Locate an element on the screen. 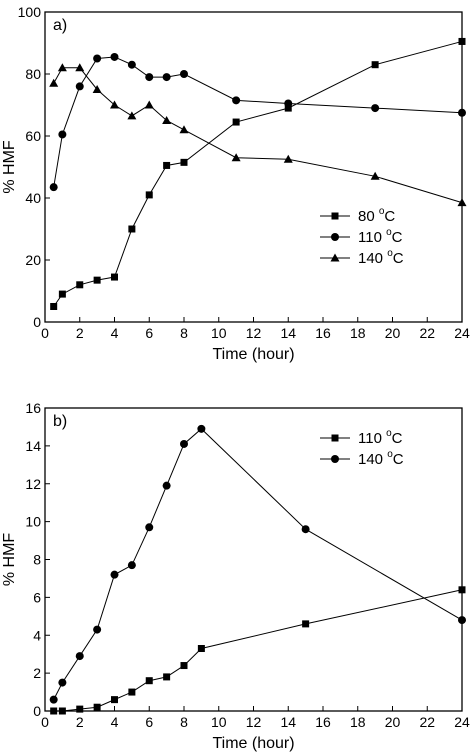 The width and height of the screenshot is (474, 756). series-line is located at coordinates (258, 650).